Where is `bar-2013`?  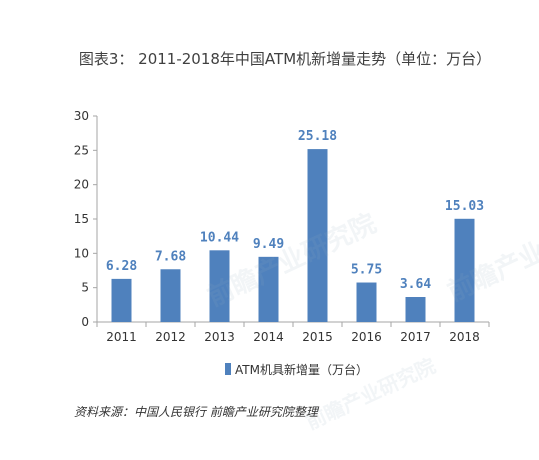
bar-2013 is located at coordinates (219, 286).